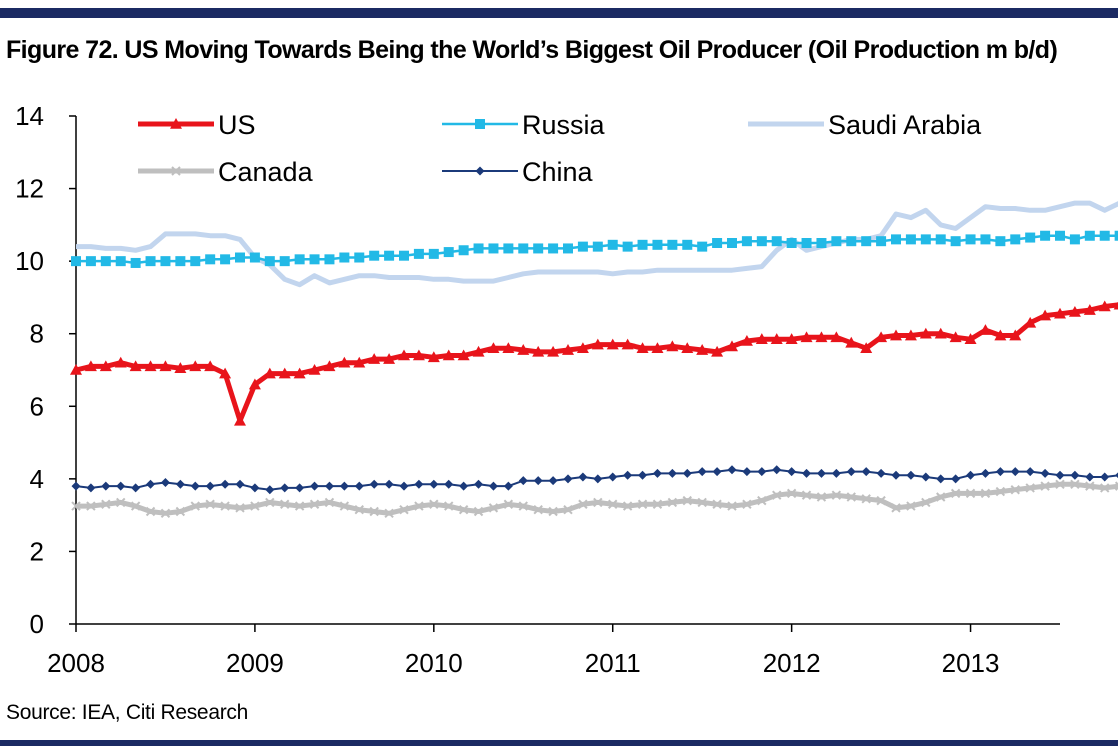 This screenshot has height=752, width=1118. What do you see at coordinates (434, 663) in the screenshot?
I see `x-tick-label: 2010` at bounding box center [434, 663].